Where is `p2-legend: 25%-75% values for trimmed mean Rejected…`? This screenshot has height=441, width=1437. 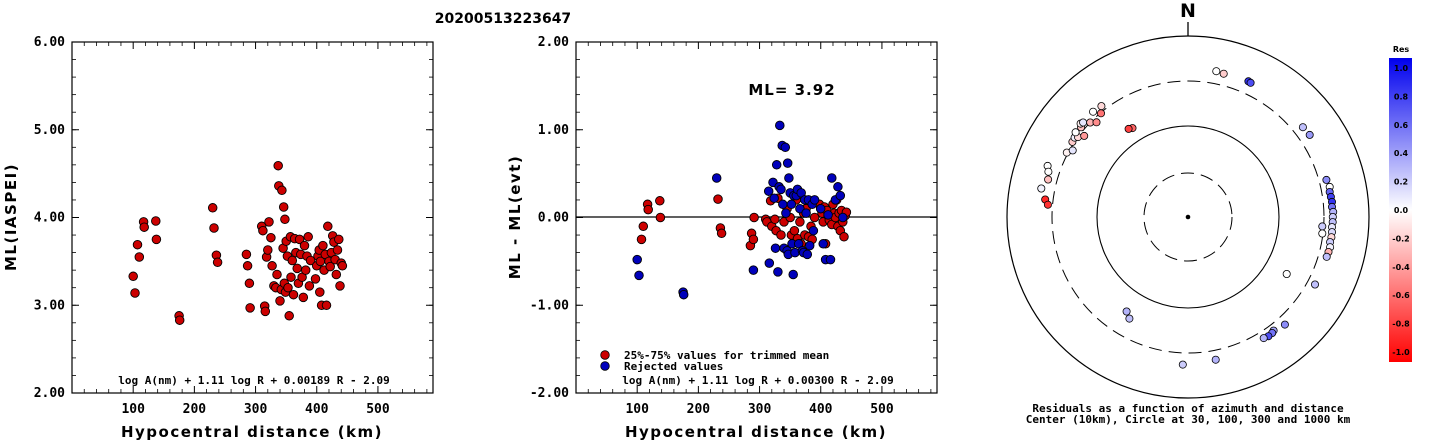 p2-legend: 25%-75% values for trimmed mean Rejected… is located at coordinates (714, 361).